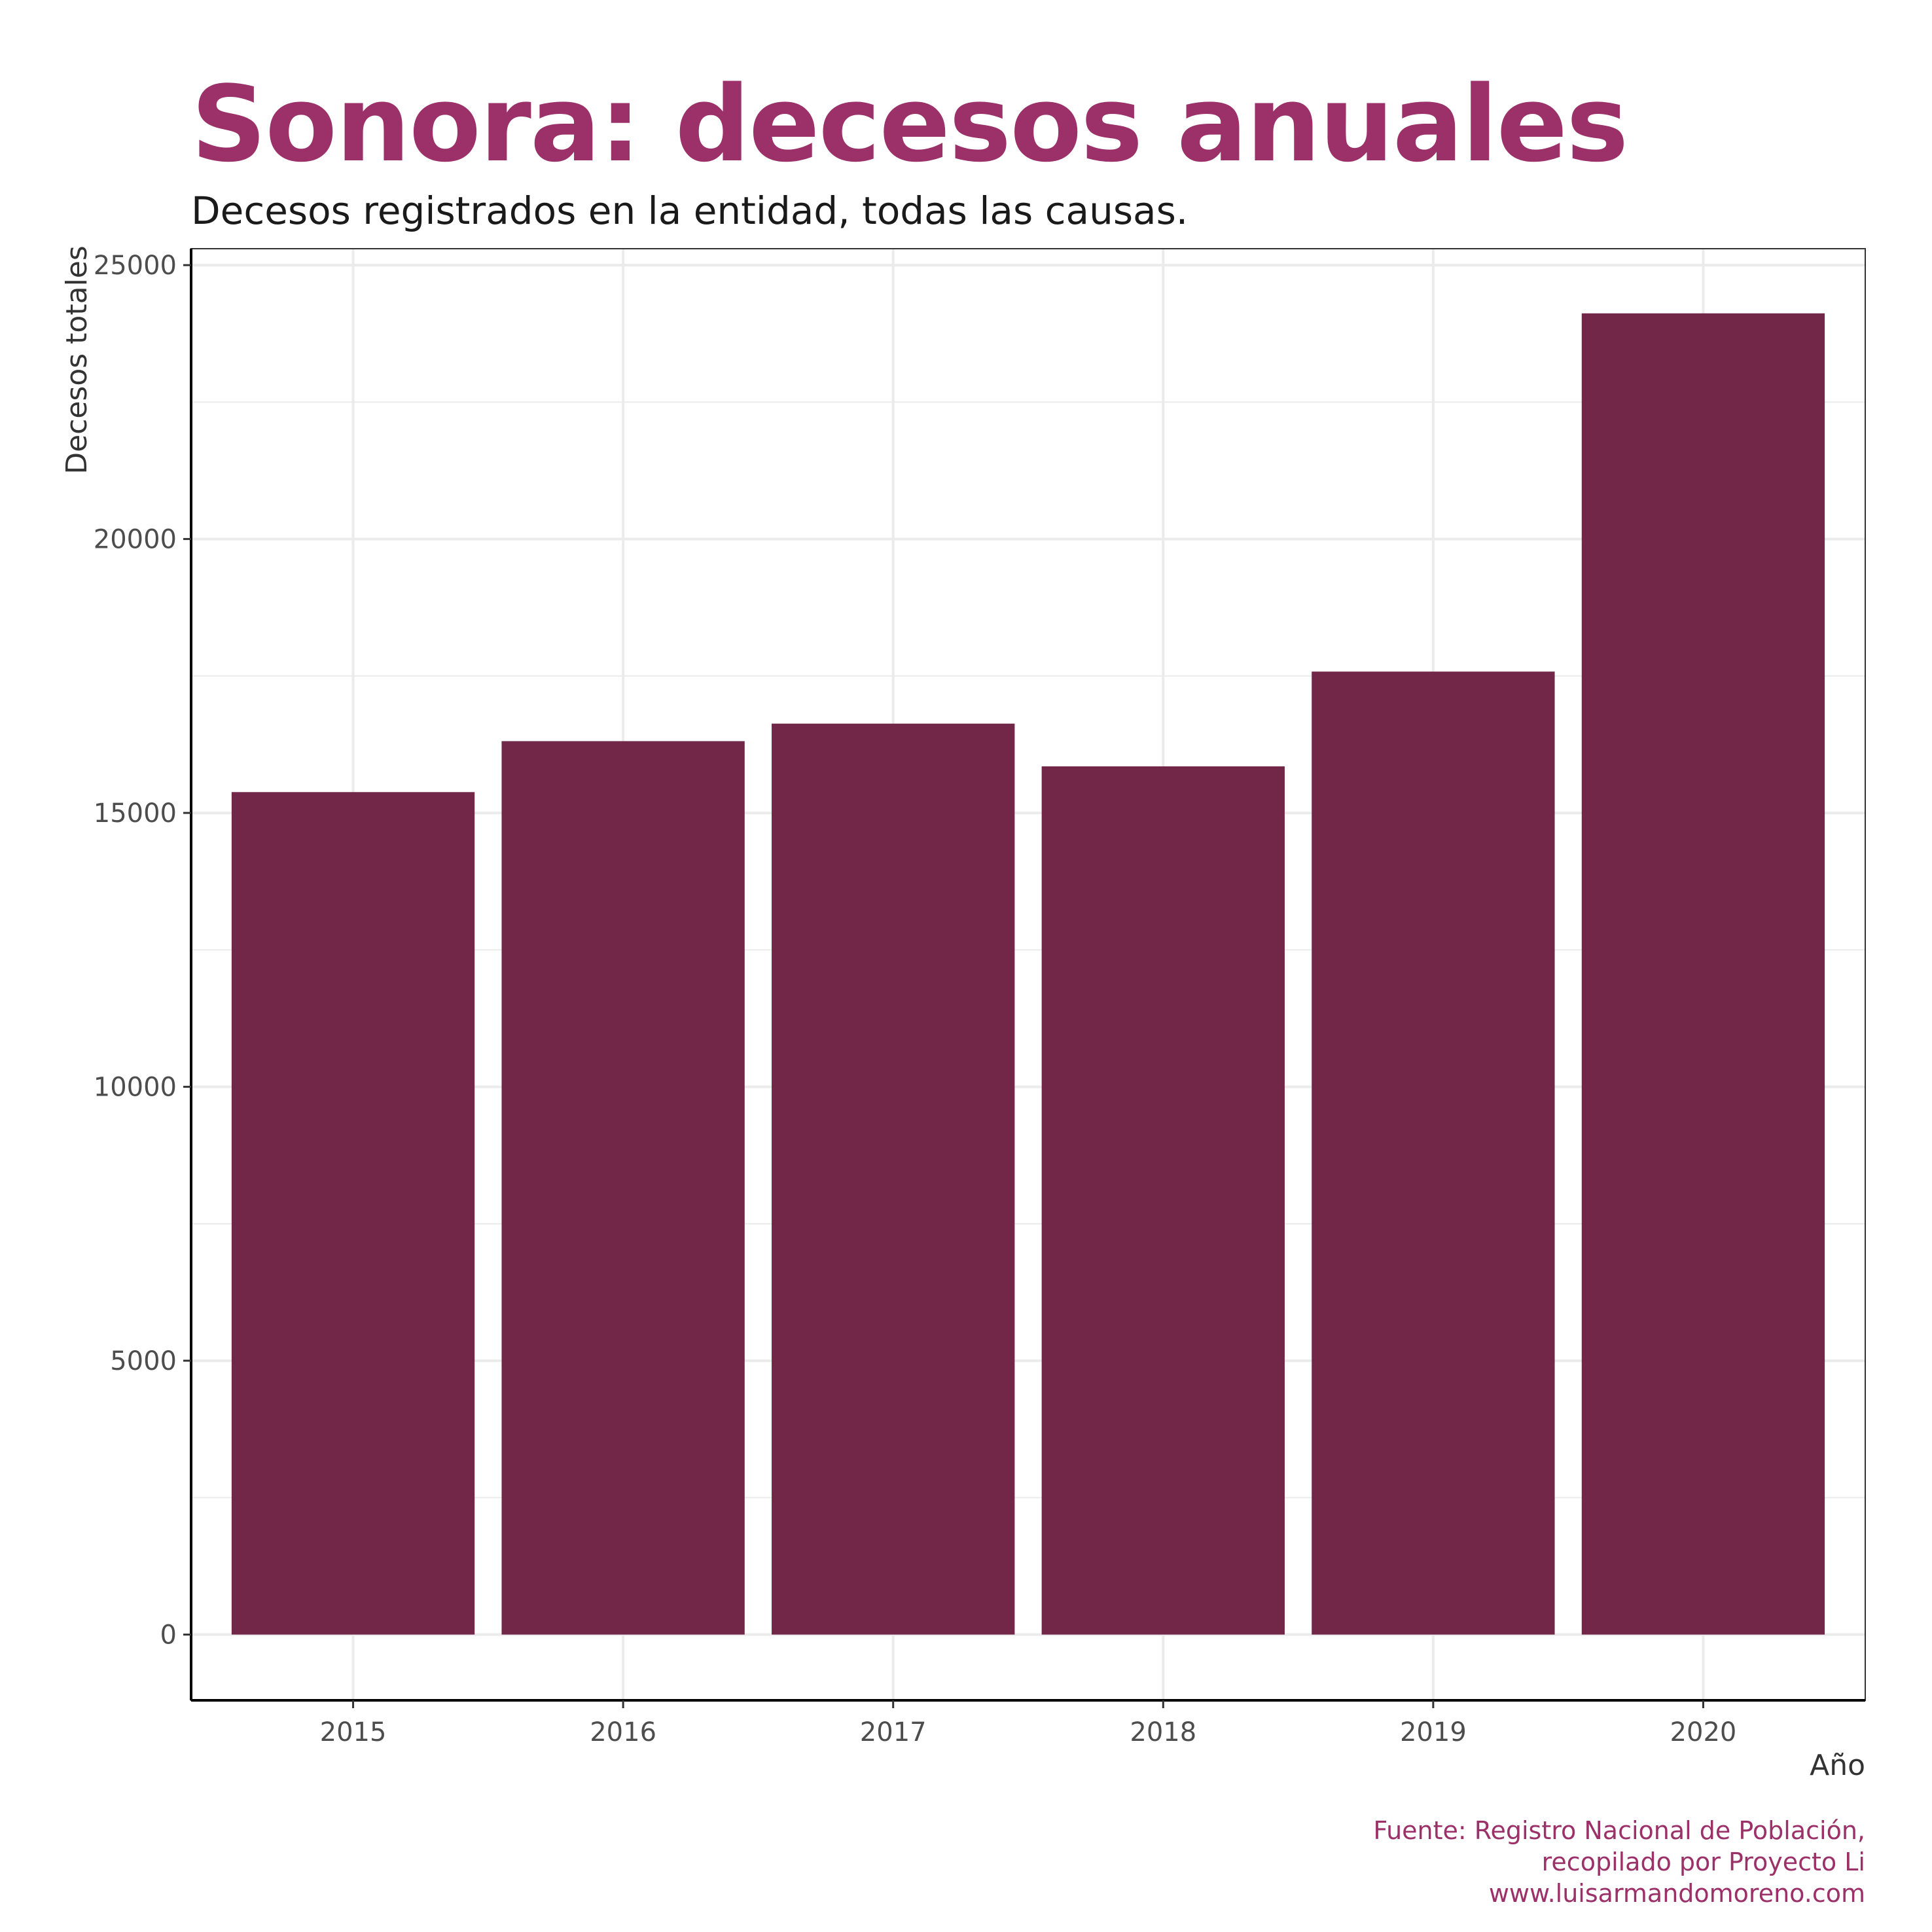 This screenshot has width=1932, height=1932. I want to click on bar-2020, so click(1703, 974).